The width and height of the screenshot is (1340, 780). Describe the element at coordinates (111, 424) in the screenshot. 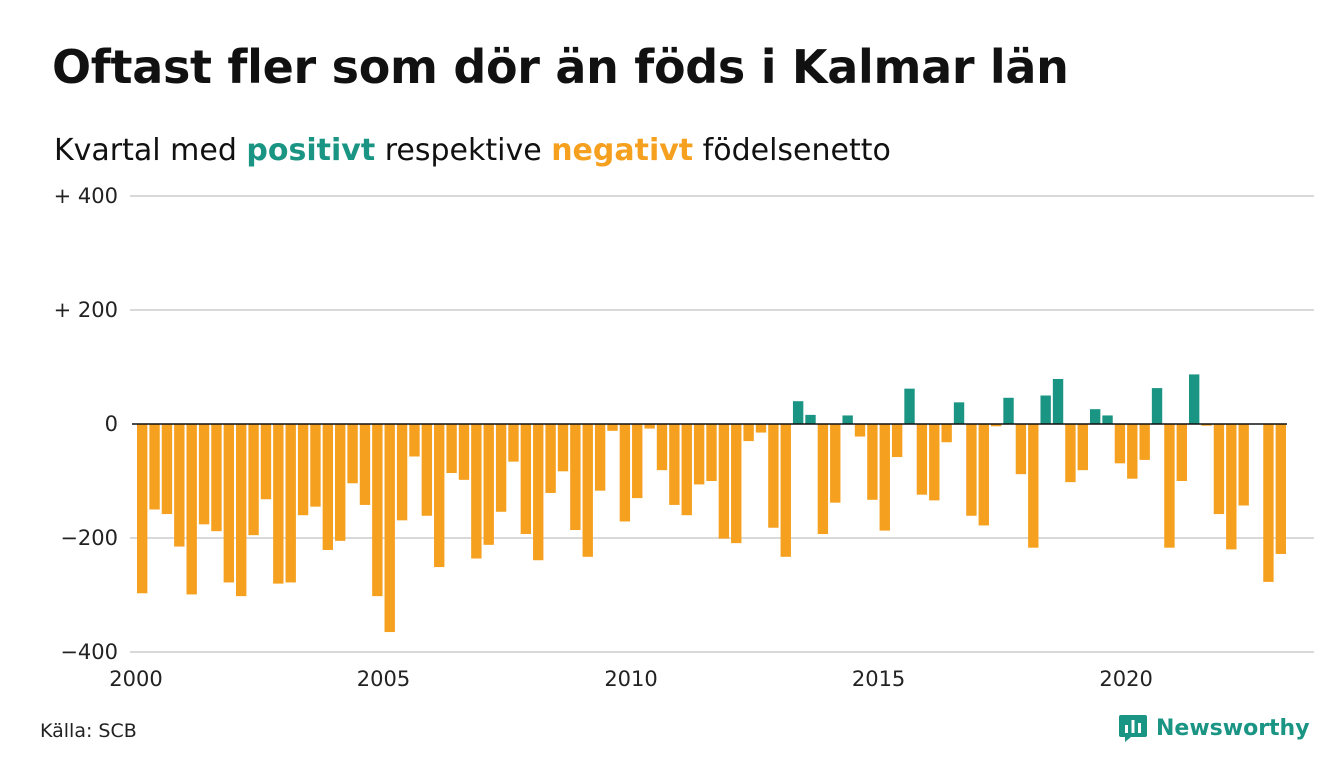

I see `y-tick-label: 0` at that location.